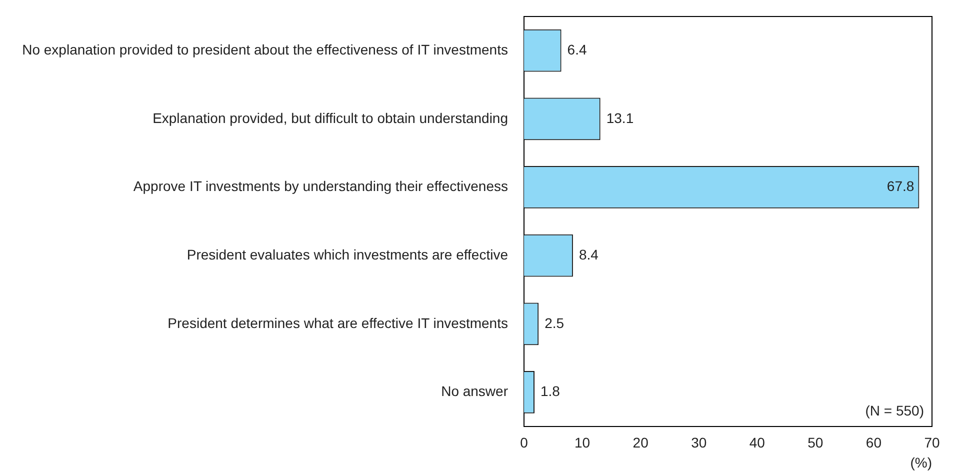 The height and width of the screenshot is (476, 964). I want to click on x-tick-label: 40, so click(757, 442).